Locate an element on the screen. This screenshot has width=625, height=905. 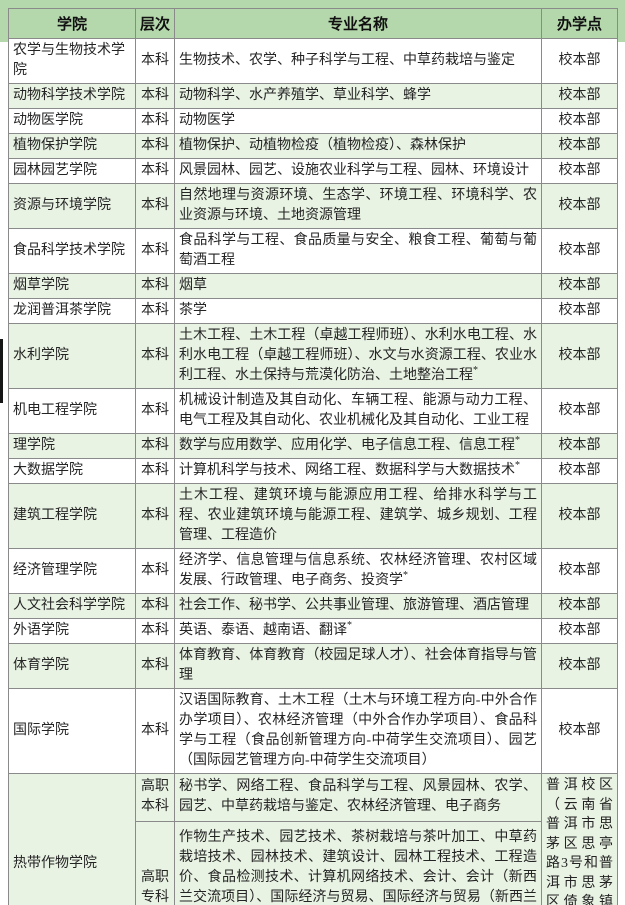
table-row: 动物科学技术学院 本科 动物科学、水产养殖学、草业科学、蜂学 校本部 is located at coordinates (313, 96).